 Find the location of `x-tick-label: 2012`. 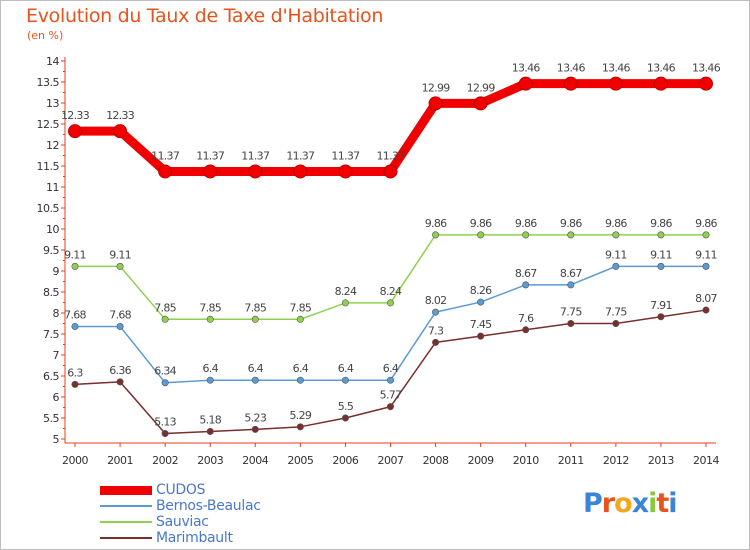

x-tick-label: 2012 is located at coordinates (616, 460).